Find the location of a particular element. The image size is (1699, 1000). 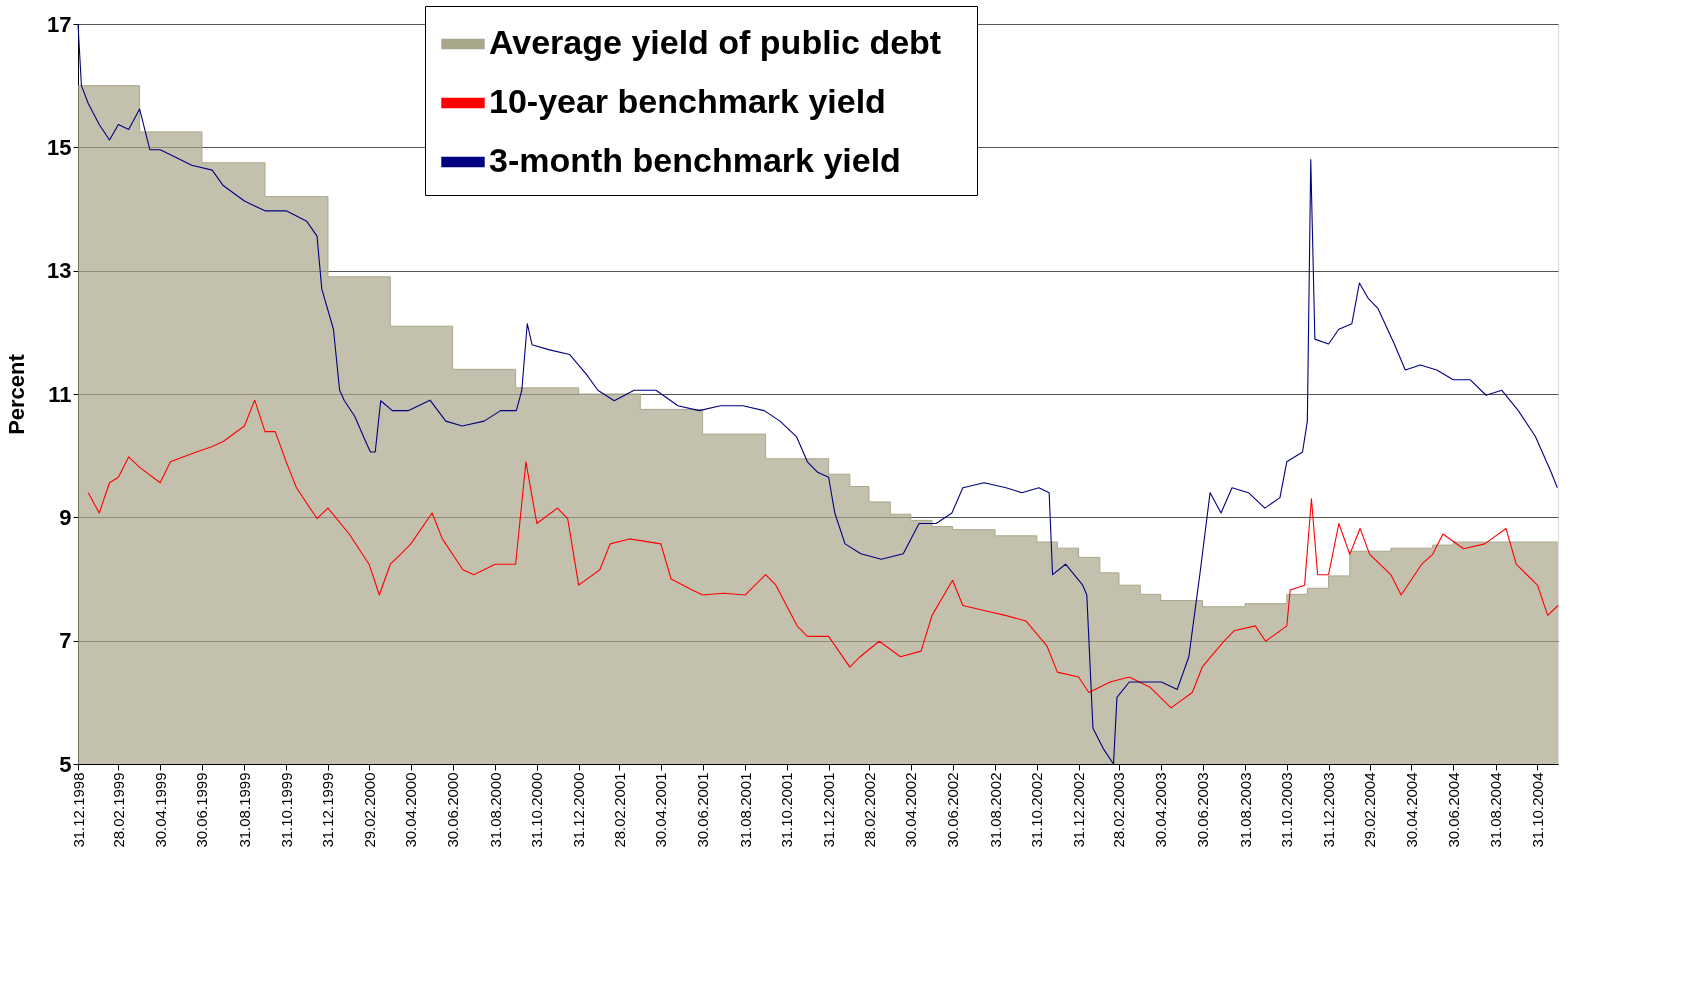

y-tick-label: 15 is located at coordinates (59, 147).